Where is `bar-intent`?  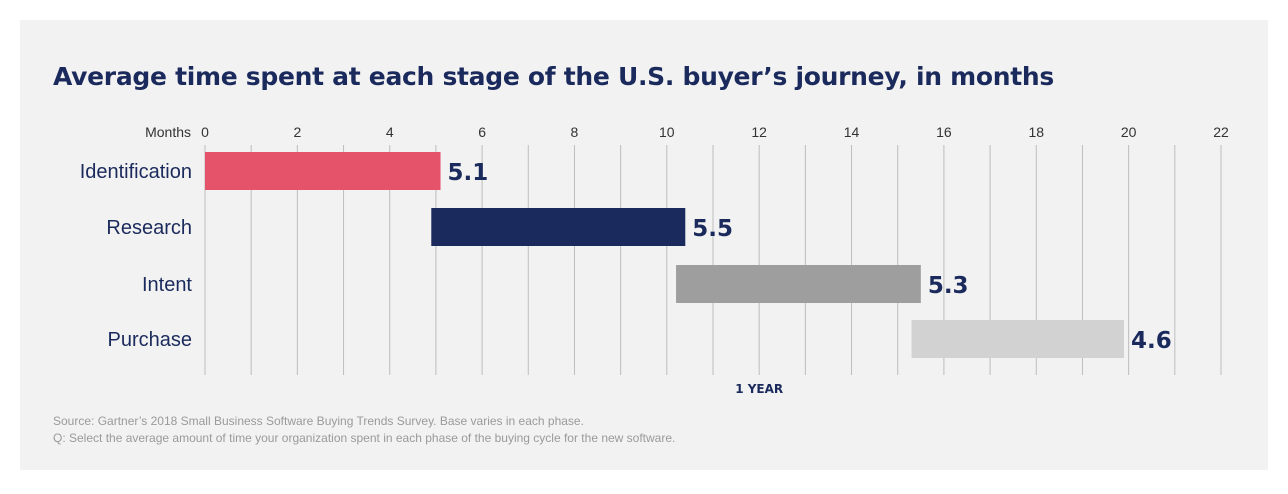 bar-intent is located at coordinates (798, 284).